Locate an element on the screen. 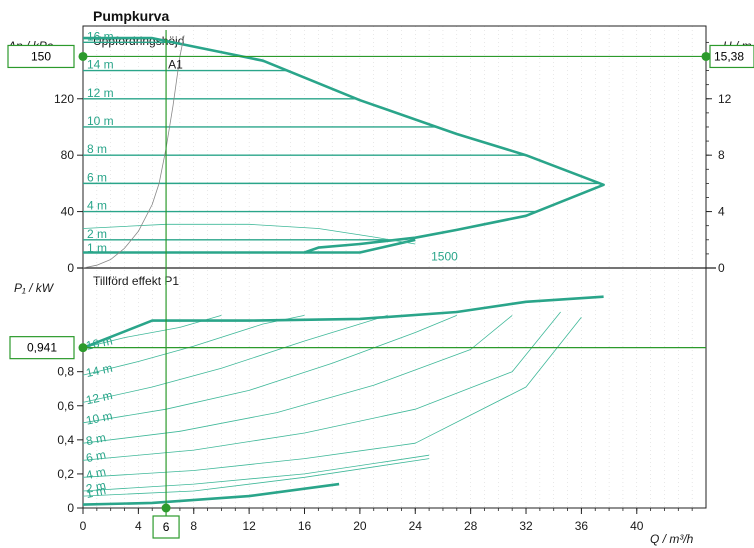 This screenshot has width=754, height=548. power-label-8m: 8 m is located at coordinates (96, 439).